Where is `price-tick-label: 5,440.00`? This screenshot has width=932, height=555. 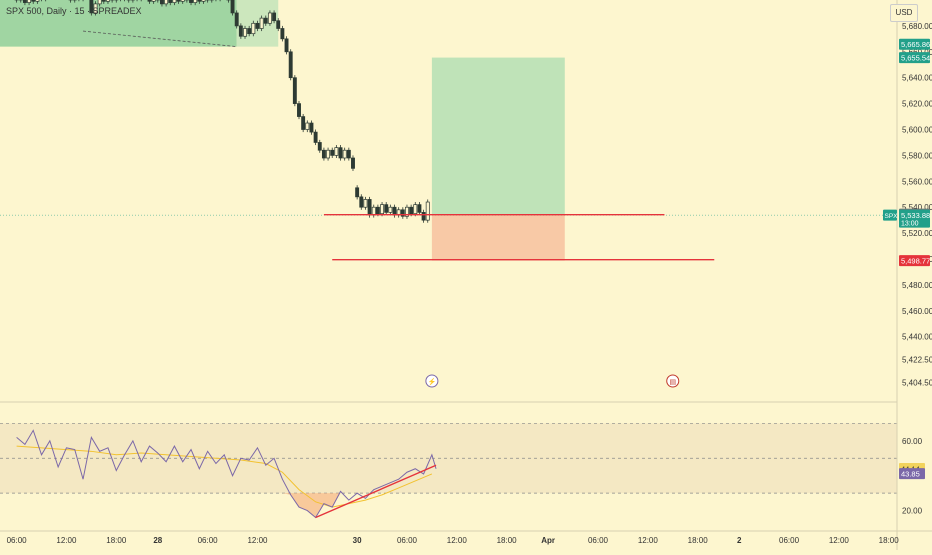 price-tick-label: 5,440.00 is located at coordinates (917, 337).